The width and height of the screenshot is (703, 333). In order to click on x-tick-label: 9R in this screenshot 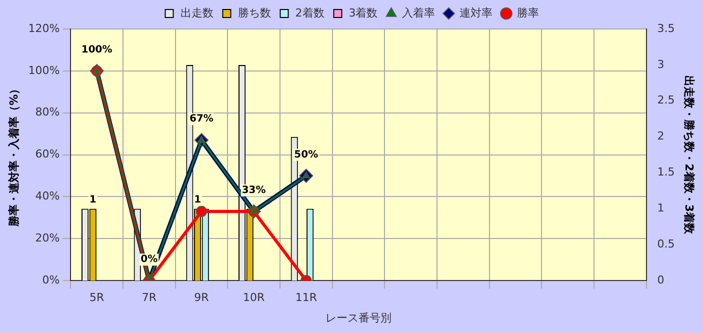, I will do `click(202, 297)`.